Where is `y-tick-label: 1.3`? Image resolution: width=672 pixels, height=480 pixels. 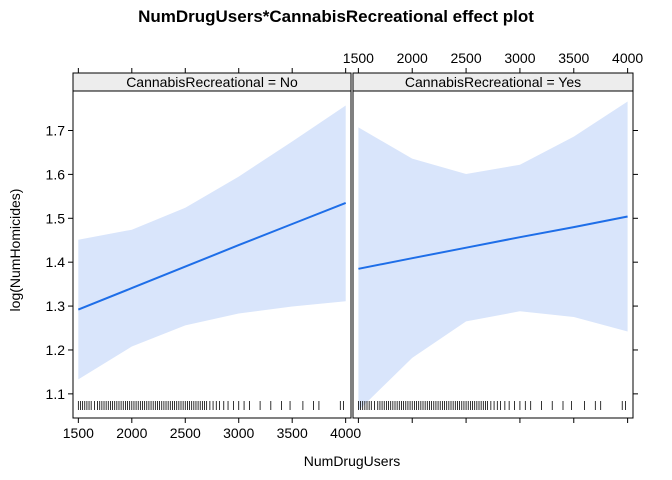
y-tick-label: 1.3 is located at coordinates (56, 306).